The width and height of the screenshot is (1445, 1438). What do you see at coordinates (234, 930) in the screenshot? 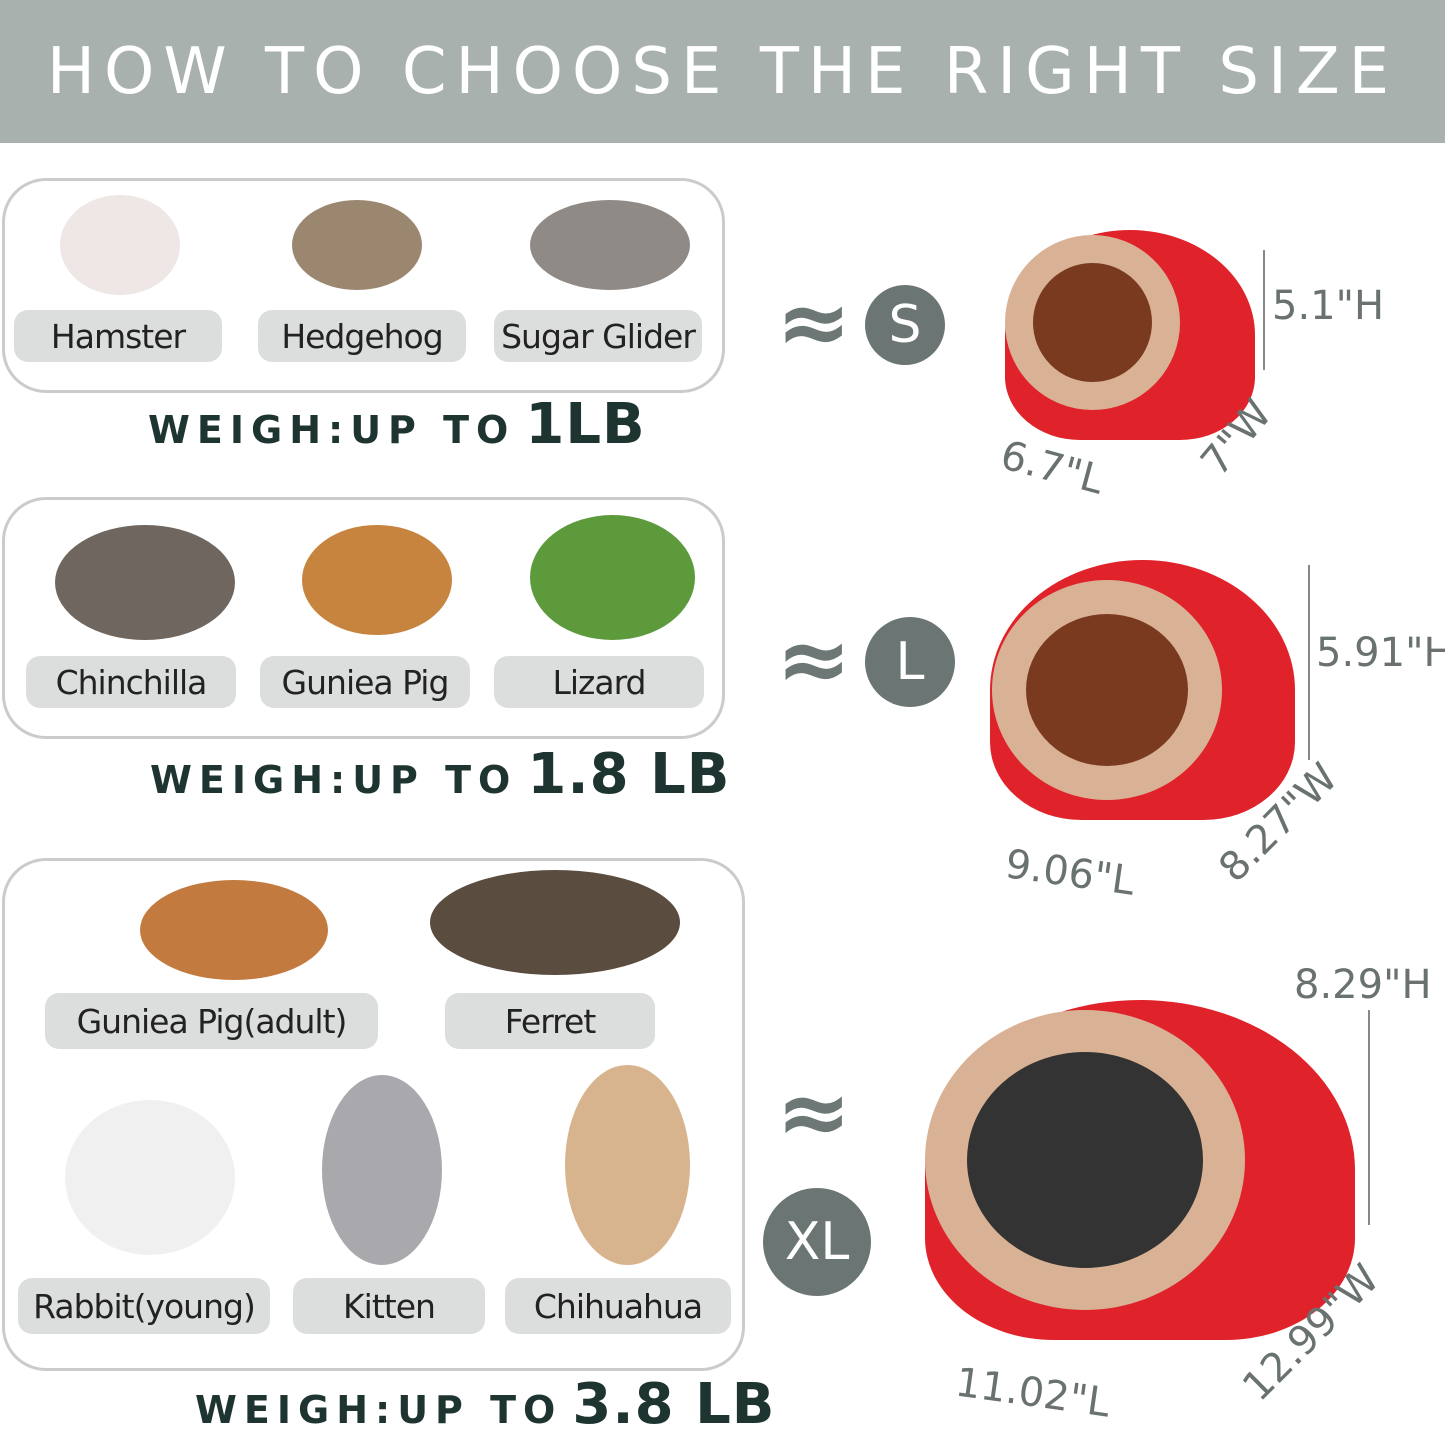
I see `adult-guinea-pig-image` at bounding box center [234, 930].